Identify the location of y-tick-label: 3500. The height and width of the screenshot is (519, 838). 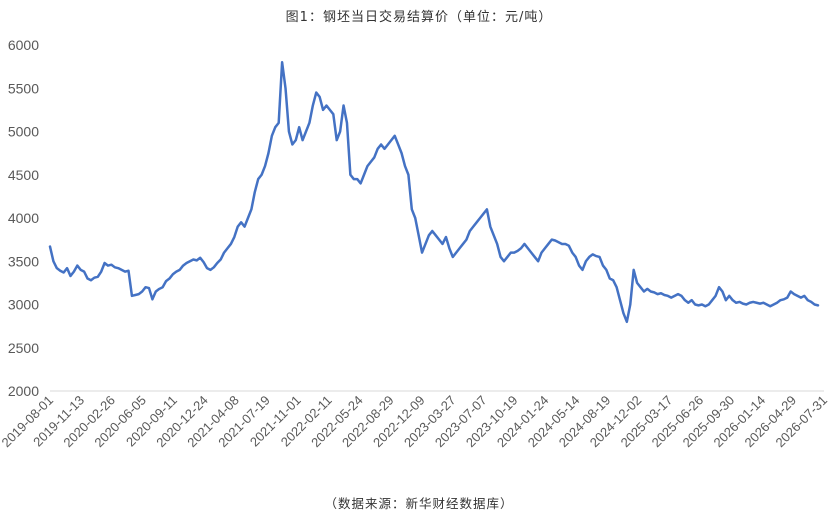
(23, 261).